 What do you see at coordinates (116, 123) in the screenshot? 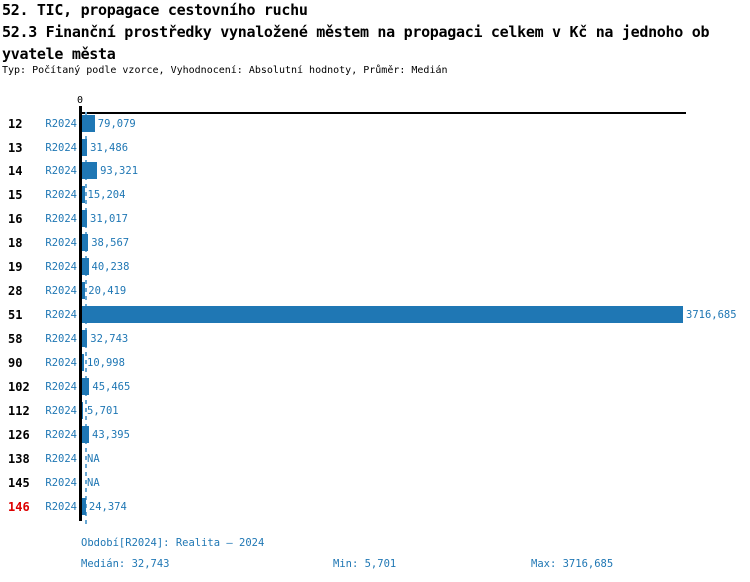
I see `value-label: 79,079` at bounding box center [116, 123].